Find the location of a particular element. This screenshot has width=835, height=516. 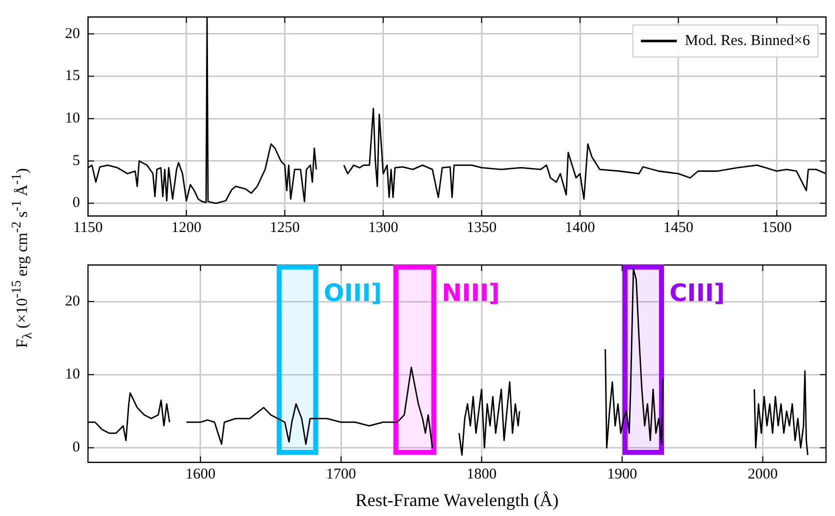

x-tick-label: 1400 is located at coordinates (580, 228).